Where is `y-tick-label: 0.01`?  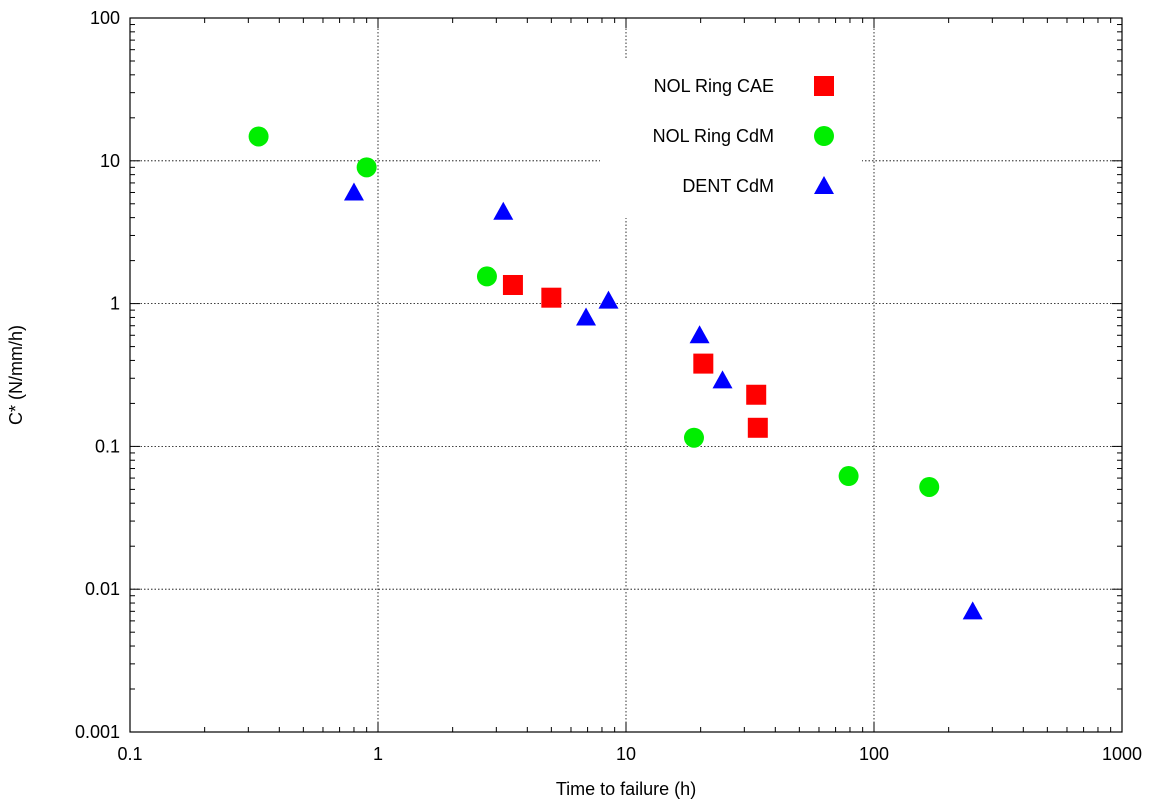 y-tick-label: 0.01 is located at coordinates (102, 589).